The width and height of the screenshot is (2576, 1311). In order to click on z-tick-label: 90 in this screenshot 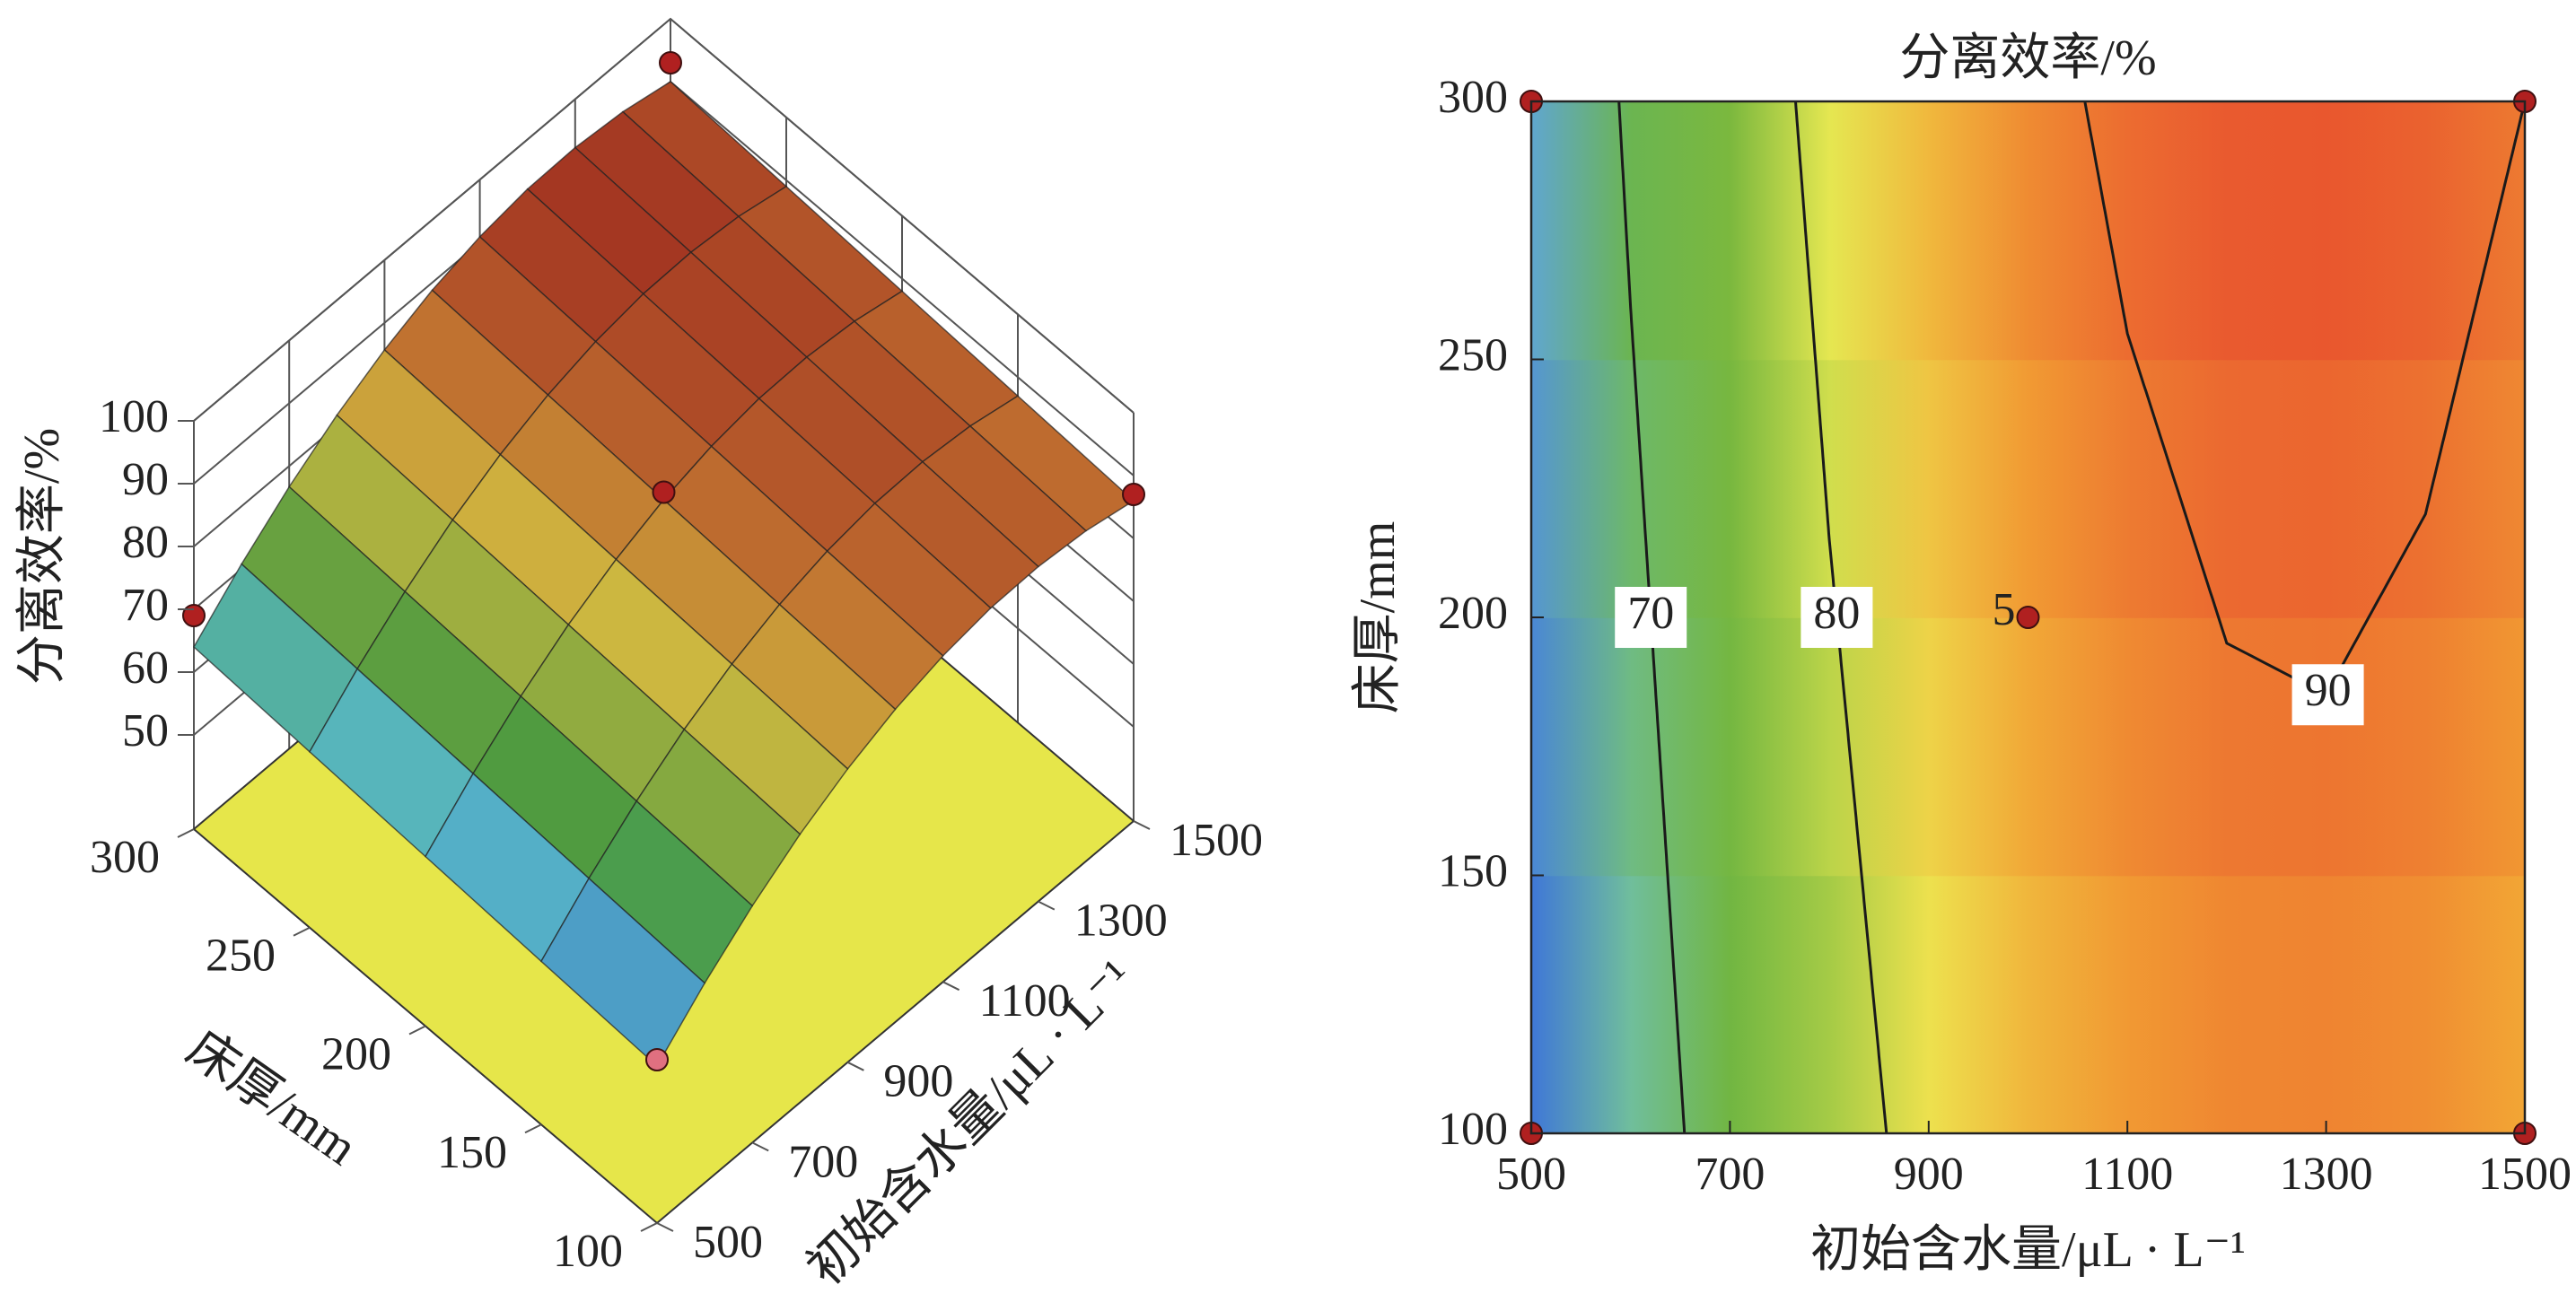, I will do `click(145, 480)`.